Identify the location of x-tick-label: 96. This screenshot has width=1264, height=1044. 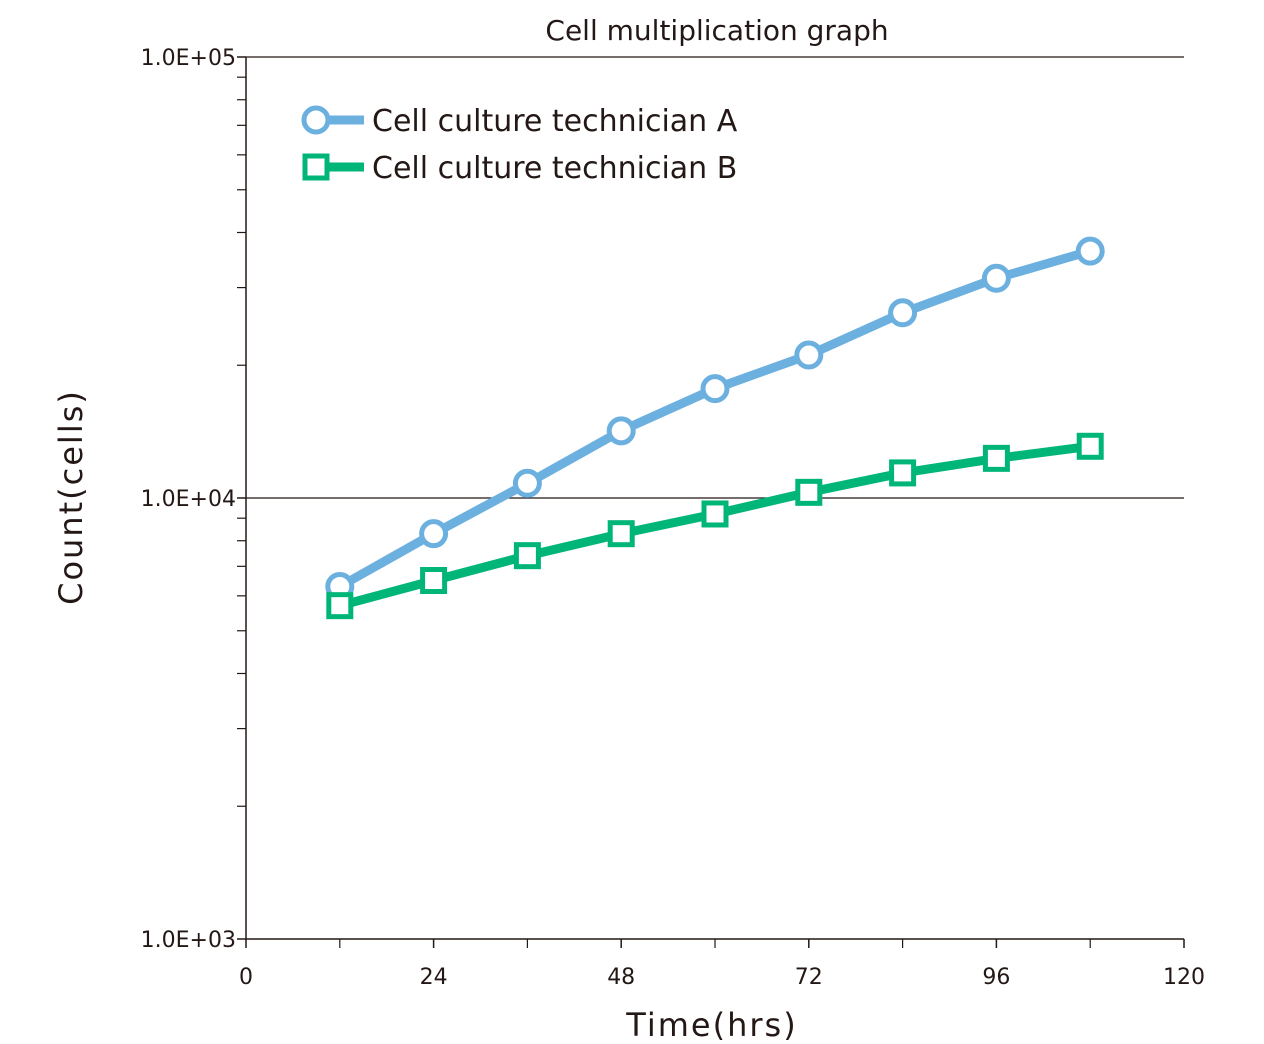
(996, 977).